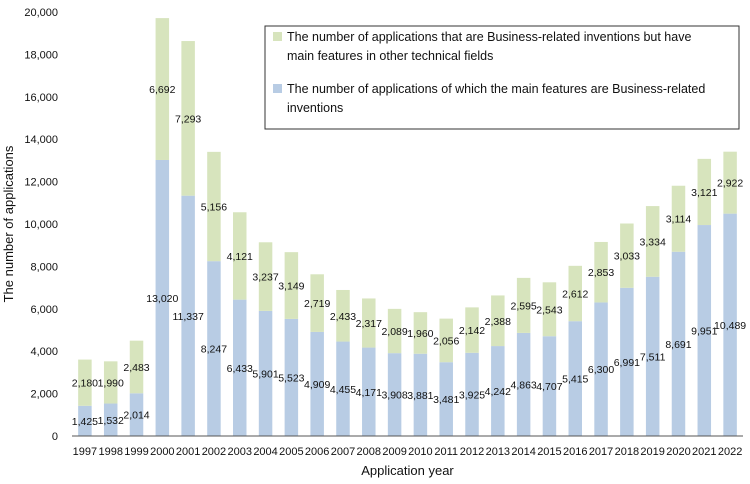 This screenshot has height=484, width=750. What do you see at coordinates (730, 326) in the screenshot?
I see `data-label-main-features: 10,489` at bounding box center [730, 326].